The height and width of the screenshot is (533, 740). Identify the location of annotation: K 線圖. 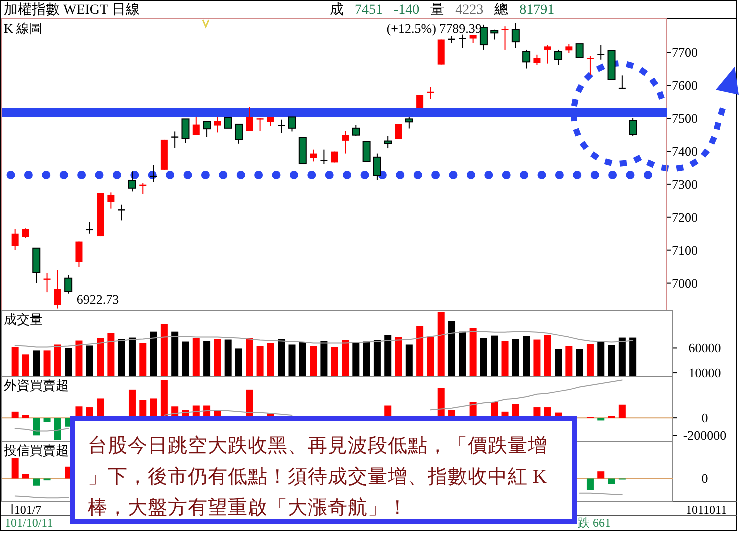
(23, 28).